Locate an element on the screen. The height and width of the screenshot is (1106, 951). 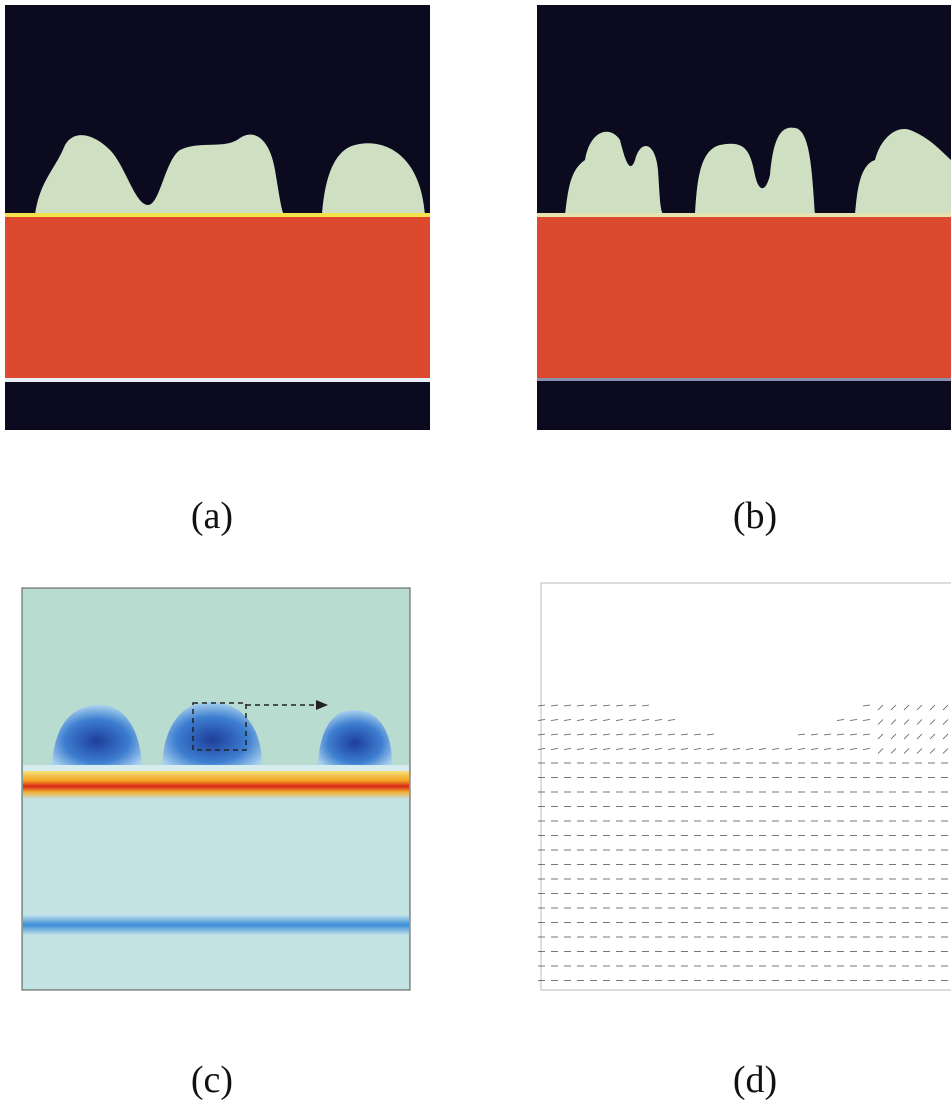
arrow-head is located at coordinates (322, 705).